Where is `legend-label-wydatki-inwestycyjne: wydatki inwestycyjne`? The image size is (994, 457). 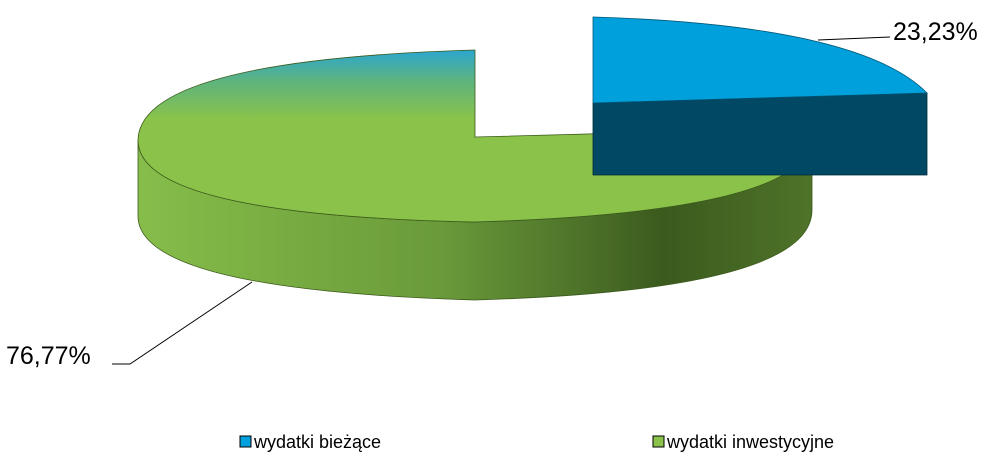 legend-label-wydatki-inwestycyjne: wydatki inwestycyjne is located at coordinates (750, 442).